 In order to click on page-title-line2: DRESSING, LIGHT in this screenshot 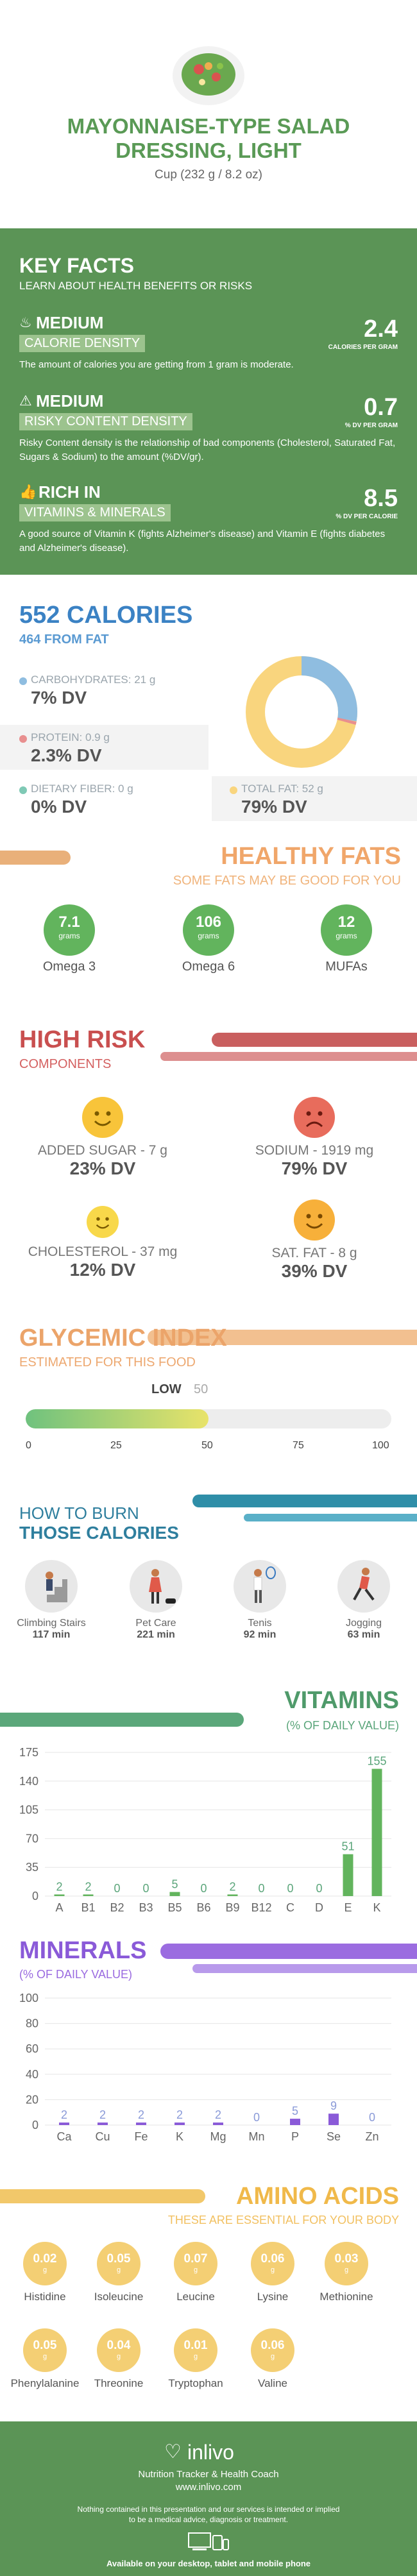, I will do `click(208, 150)`.